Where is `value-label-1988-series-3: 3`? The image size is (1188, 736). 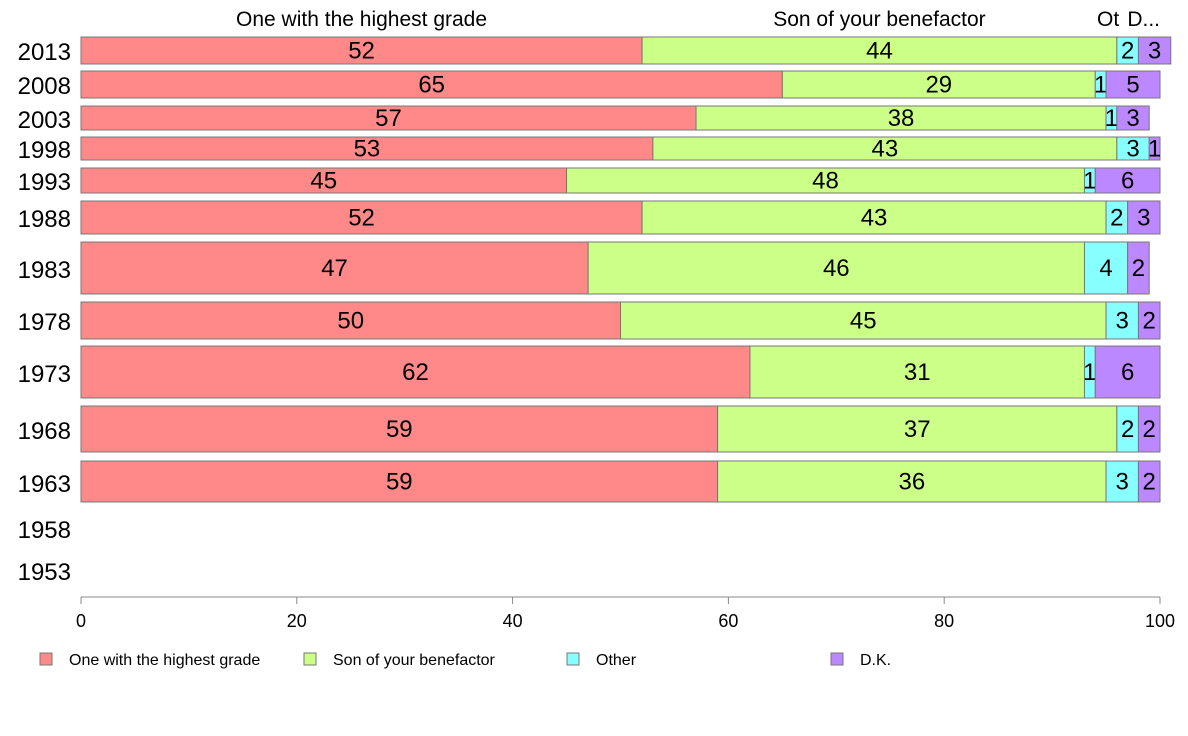
value-label-1988-series-3: 3 is located at coordinates (1143, 218).